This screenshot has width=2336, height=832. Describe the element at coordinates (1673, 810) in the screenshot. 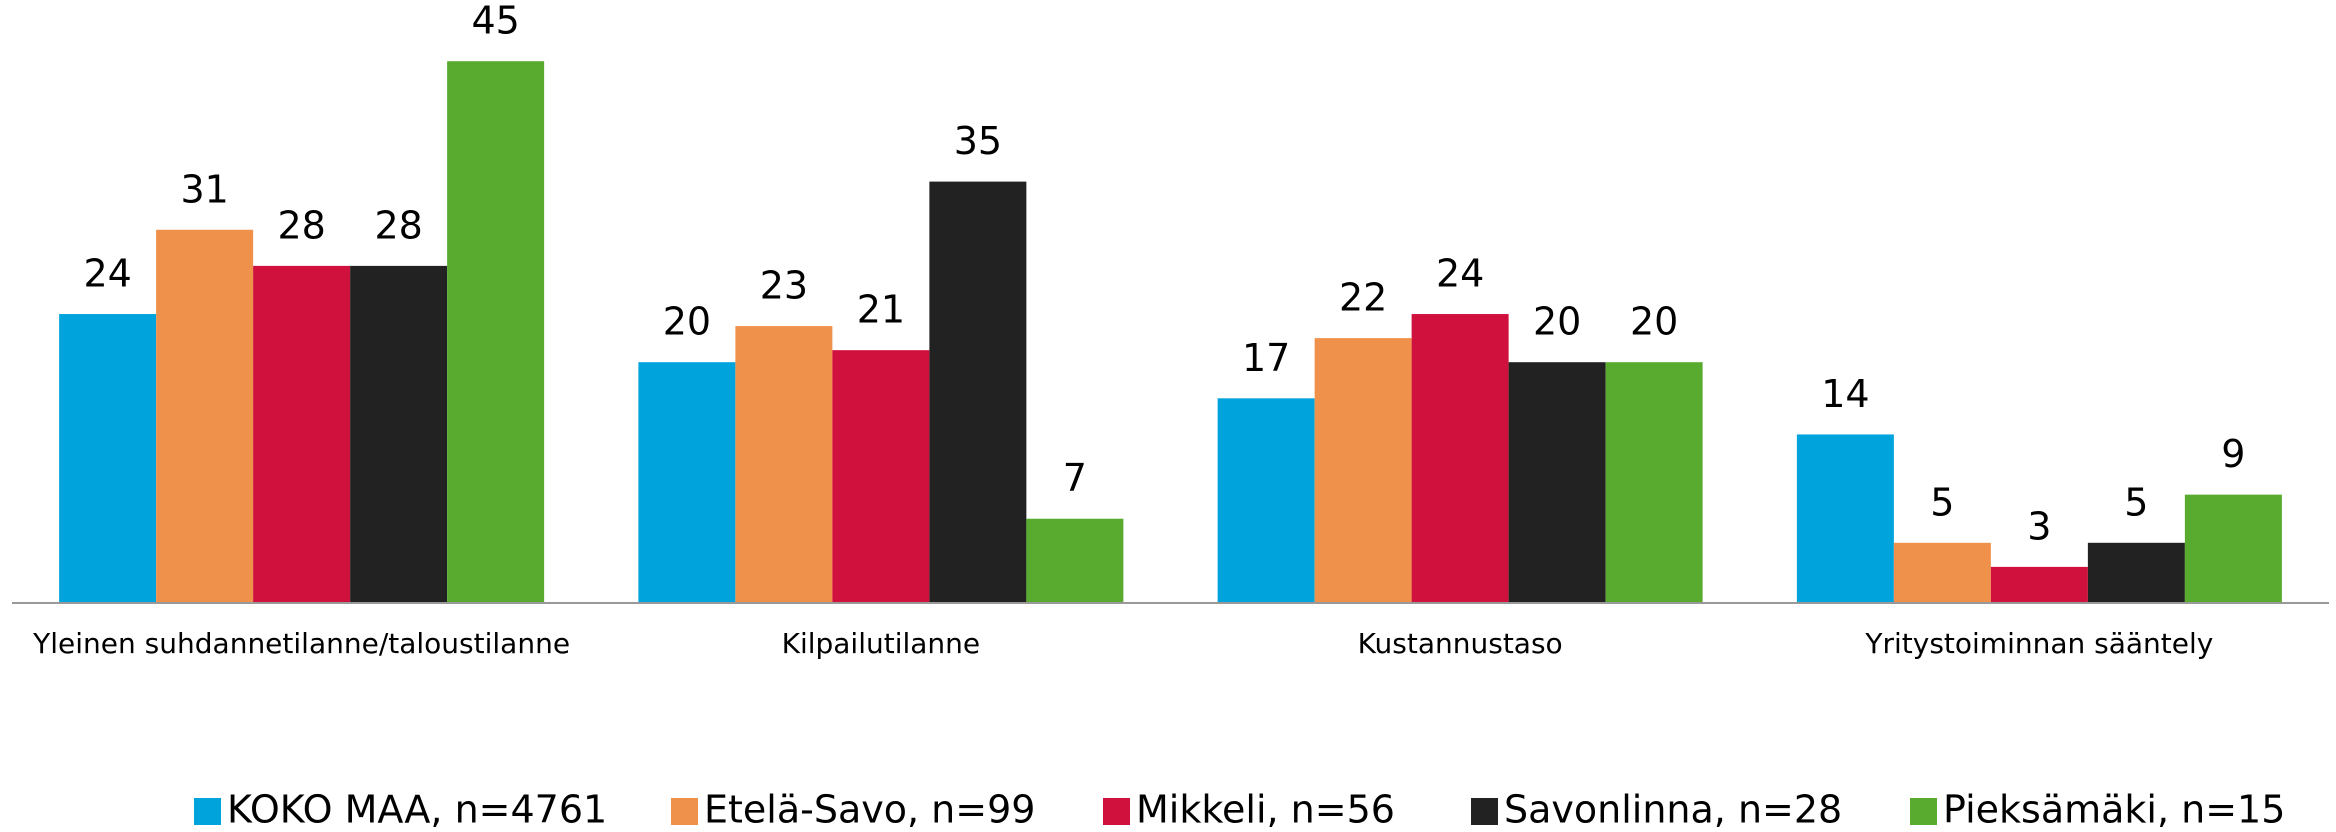

I see `legend-label: Savonlinna, n=28` at that location.